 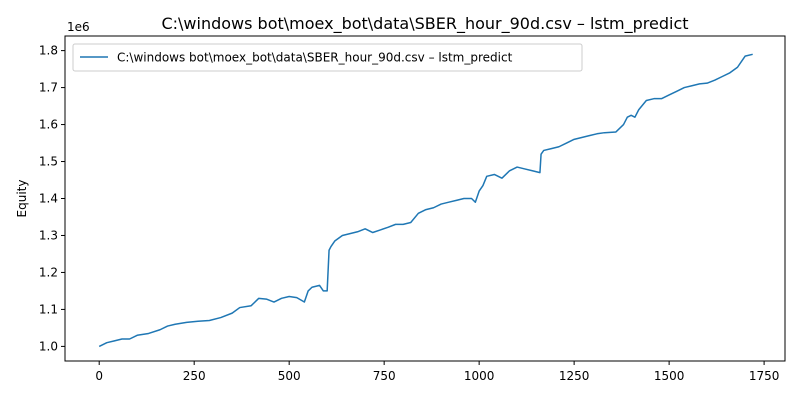 I want to click on y-tick-label: 1.7, so click(x=48, y=88).